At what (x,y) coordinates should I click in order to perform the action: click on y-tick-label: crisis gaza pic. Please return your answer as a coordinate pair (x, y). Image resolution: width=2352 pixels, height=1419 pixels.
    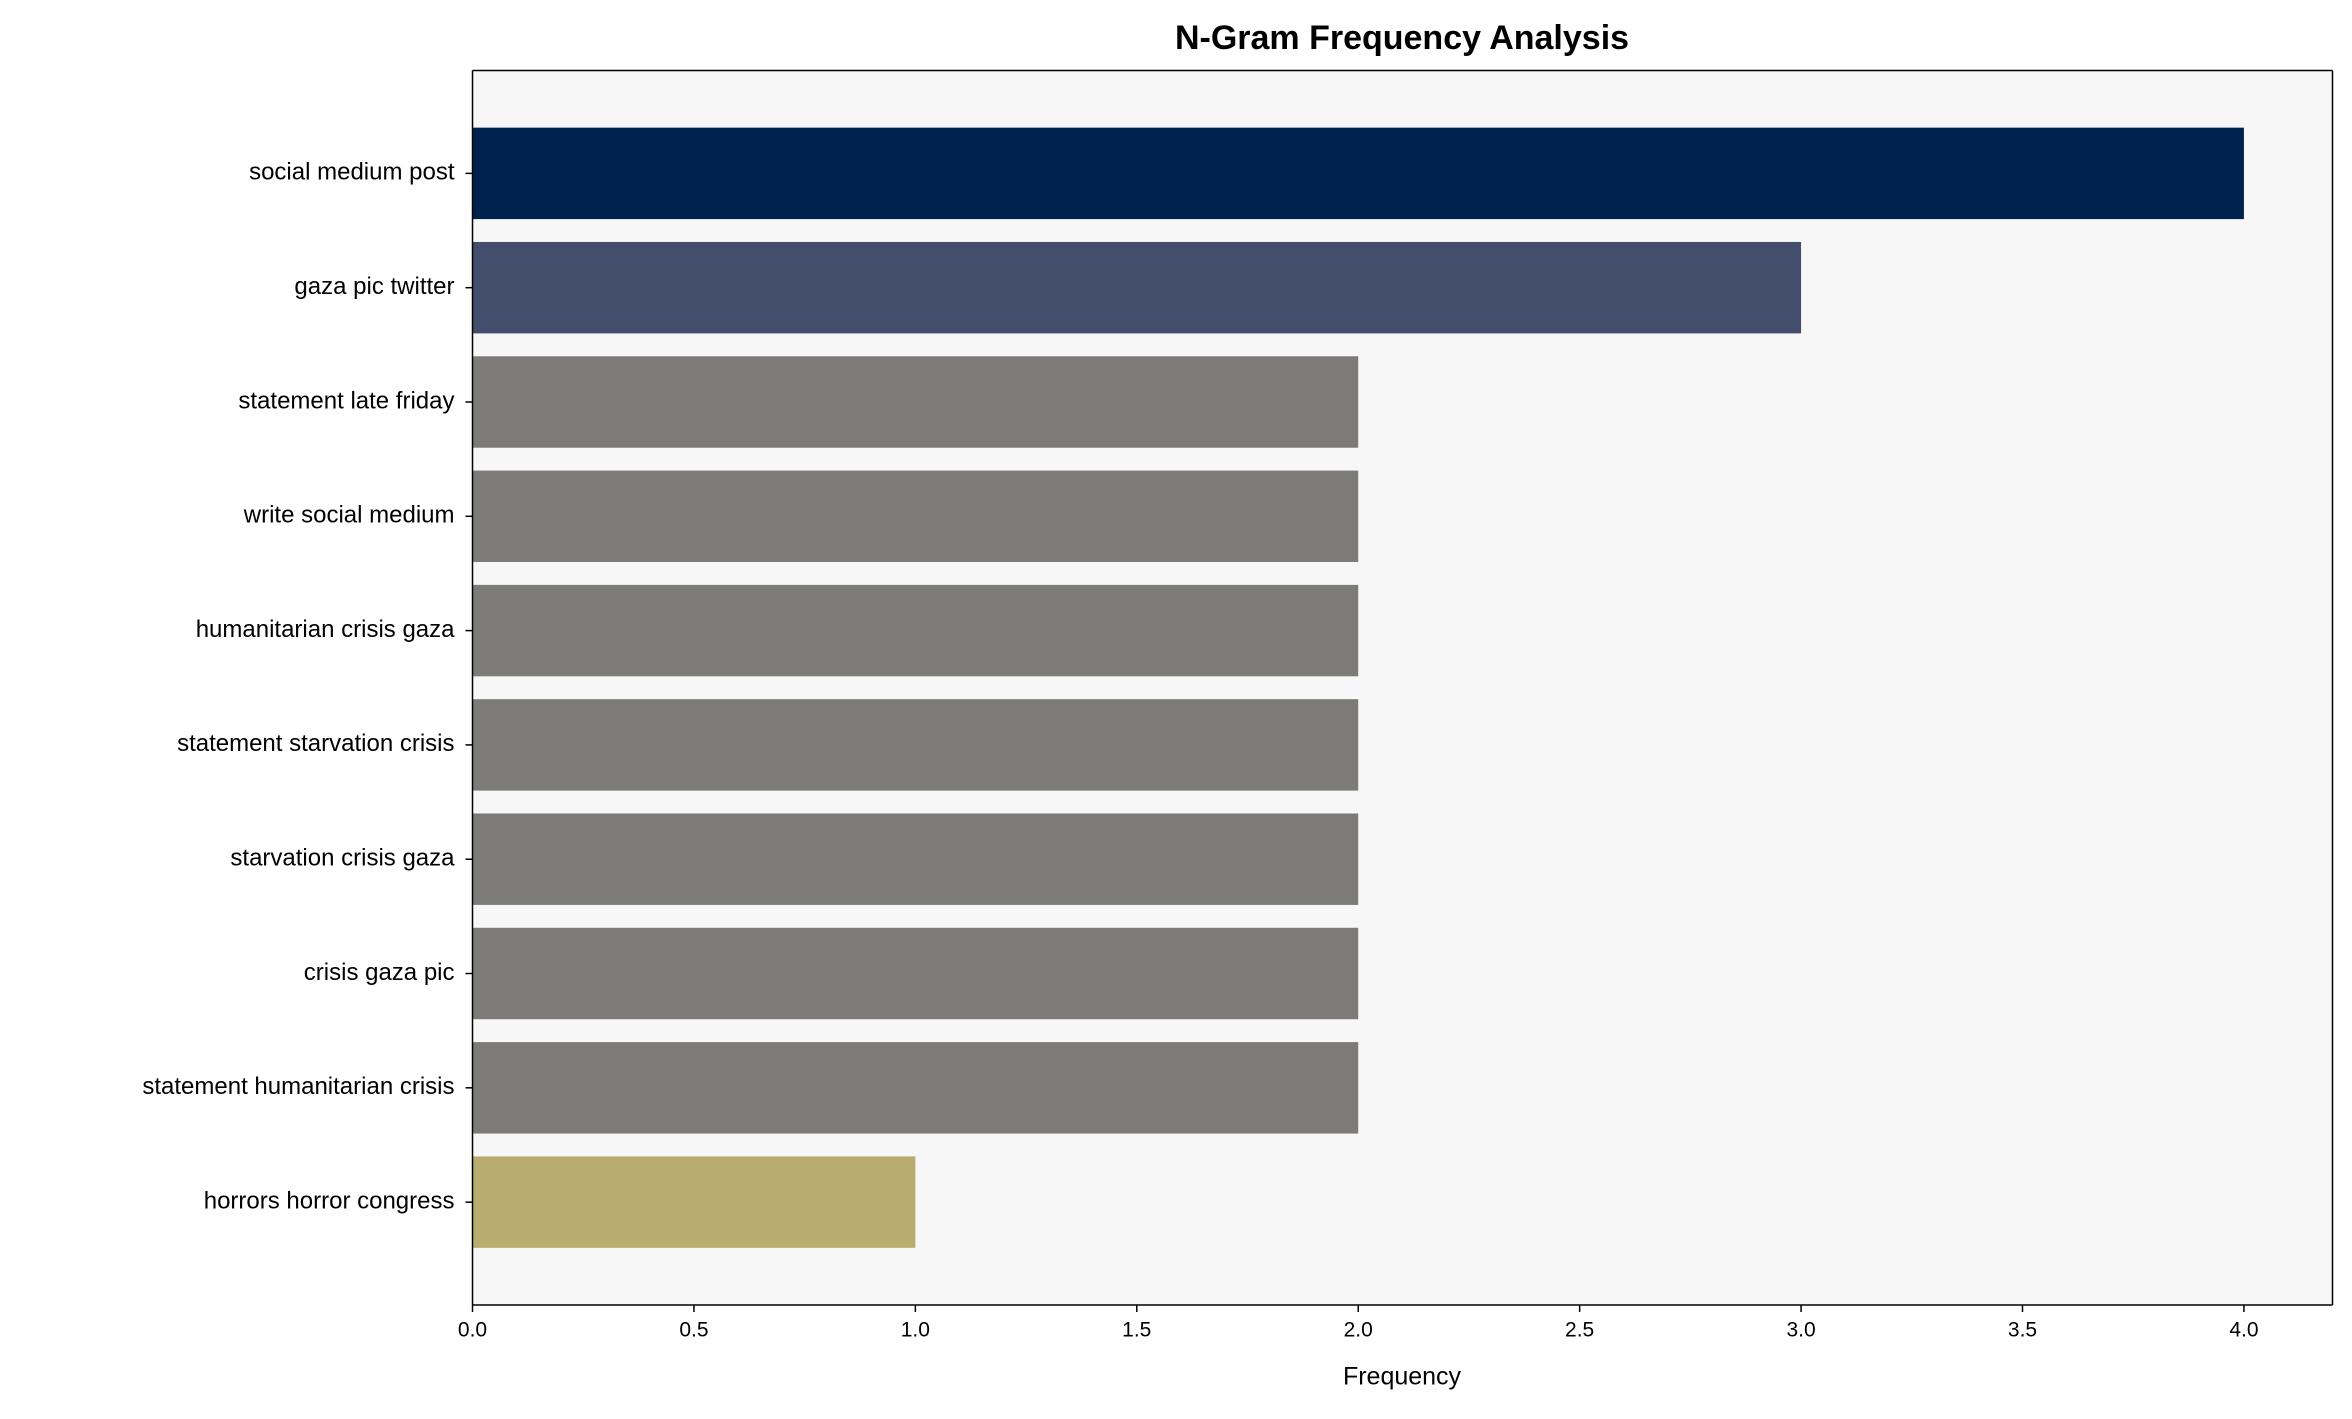
    Looking at the image, I should click on (379, 972).